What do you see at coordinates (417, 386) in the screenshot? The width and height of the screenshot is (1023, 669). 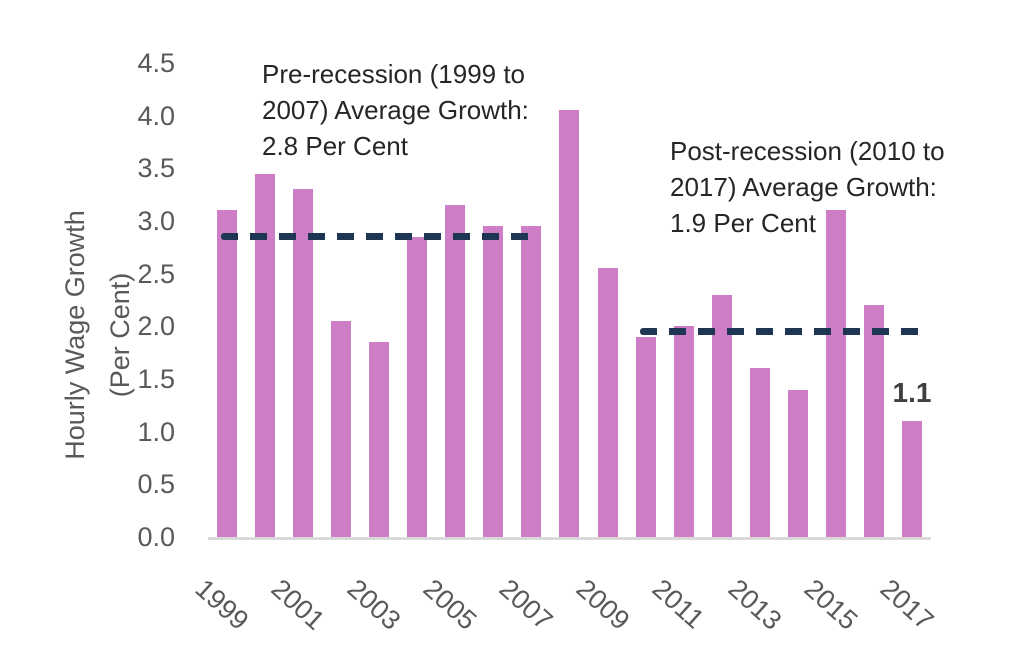 I see `bar-2004` at bounding box center [417, 386].